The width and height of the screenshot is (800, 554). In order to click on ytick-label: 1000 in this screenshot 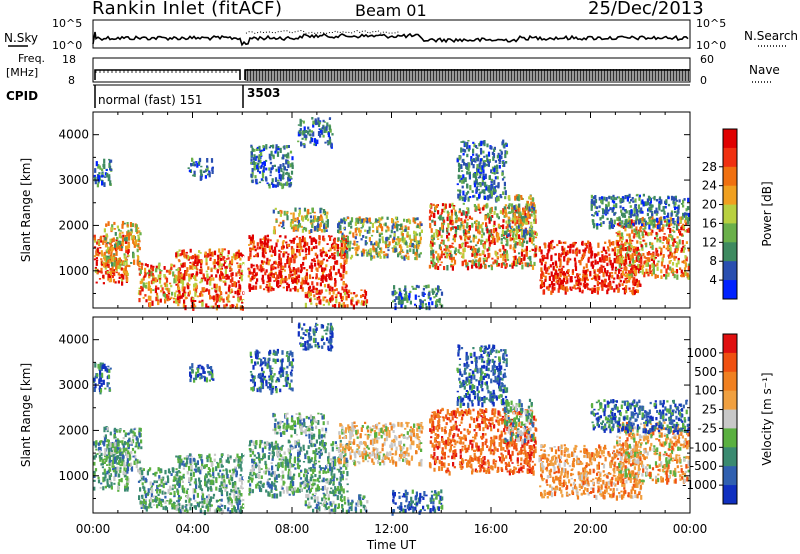, I will do `click(73, 271)`.